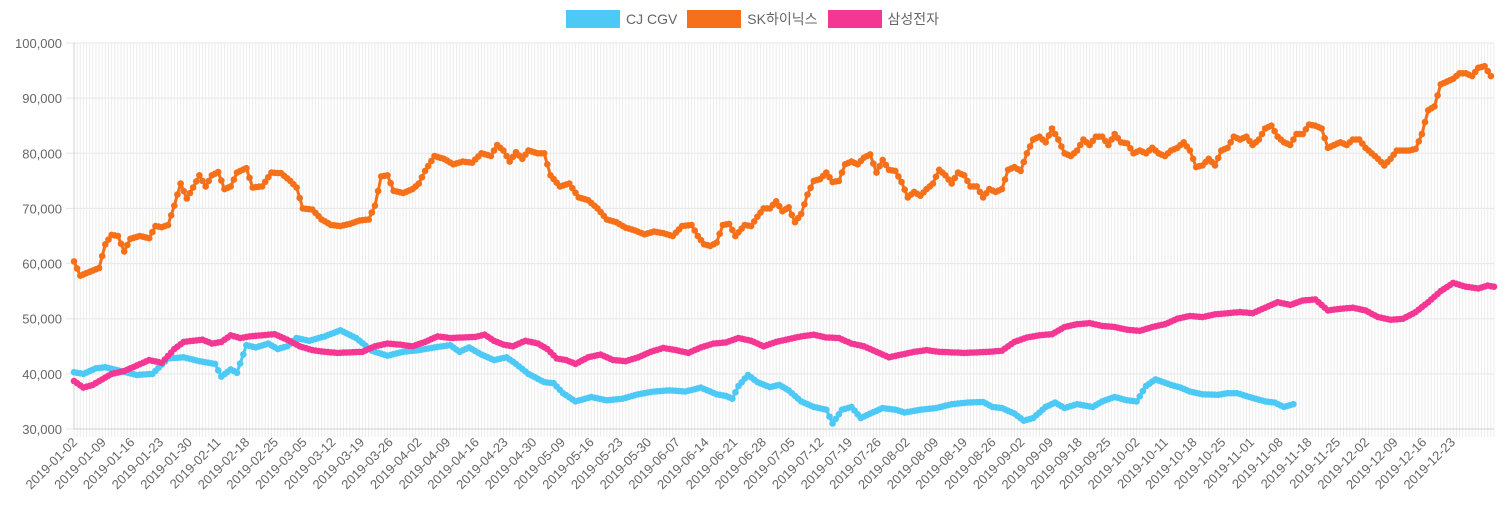  What do you see at coordinates (883, 19) in the screenshot?
I see `legend-item-samsung: 삼성전자` at bounding box center [883, 19].